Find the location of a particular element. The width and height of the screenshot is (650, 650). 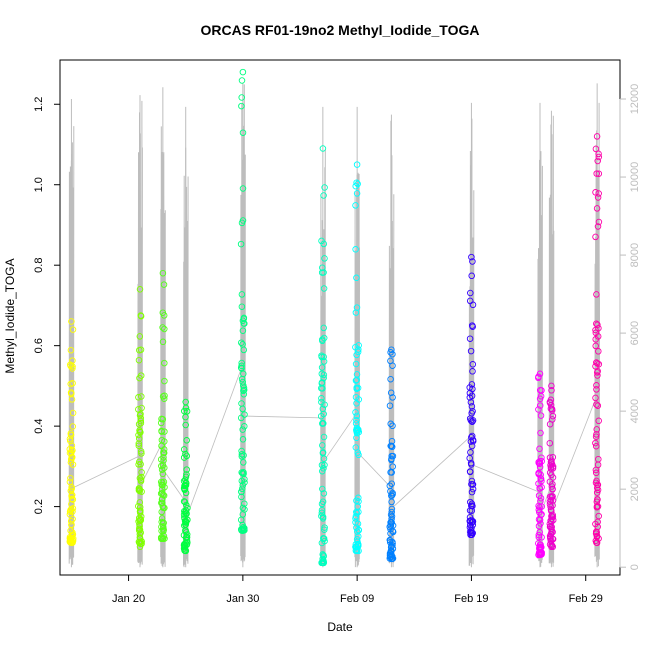

y-axis-label: Methyl_Iodide_TOGA is located at coordinates (10, 315).